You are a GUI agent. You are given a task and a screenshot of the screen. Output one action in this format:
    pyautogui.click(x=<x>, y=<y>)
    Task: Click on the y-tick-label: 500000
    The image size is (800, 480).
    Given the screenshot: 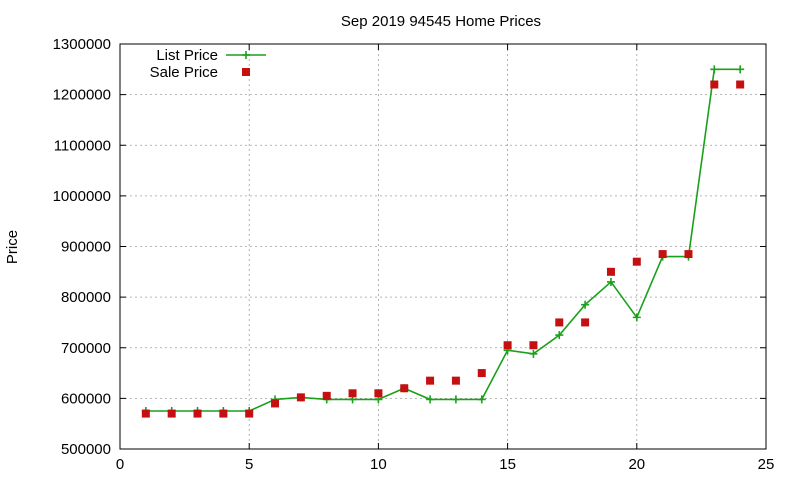 What is the action you would take?
    pyautogui.click(x=86, y=449)
    